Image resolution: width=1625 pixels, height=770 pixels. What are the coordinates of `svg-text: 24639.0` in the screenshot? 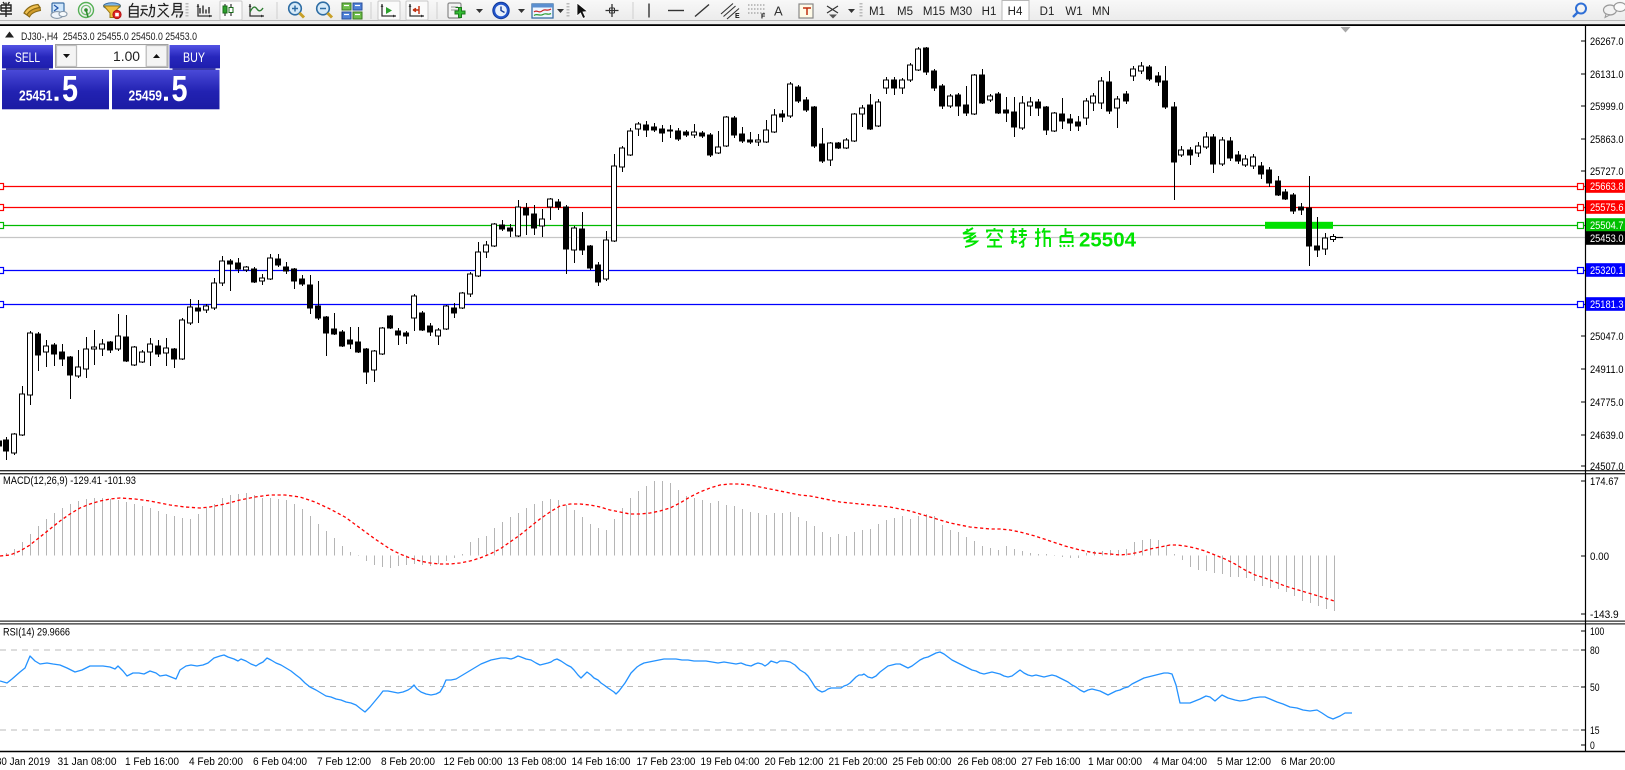 It's located at (1607, 436).